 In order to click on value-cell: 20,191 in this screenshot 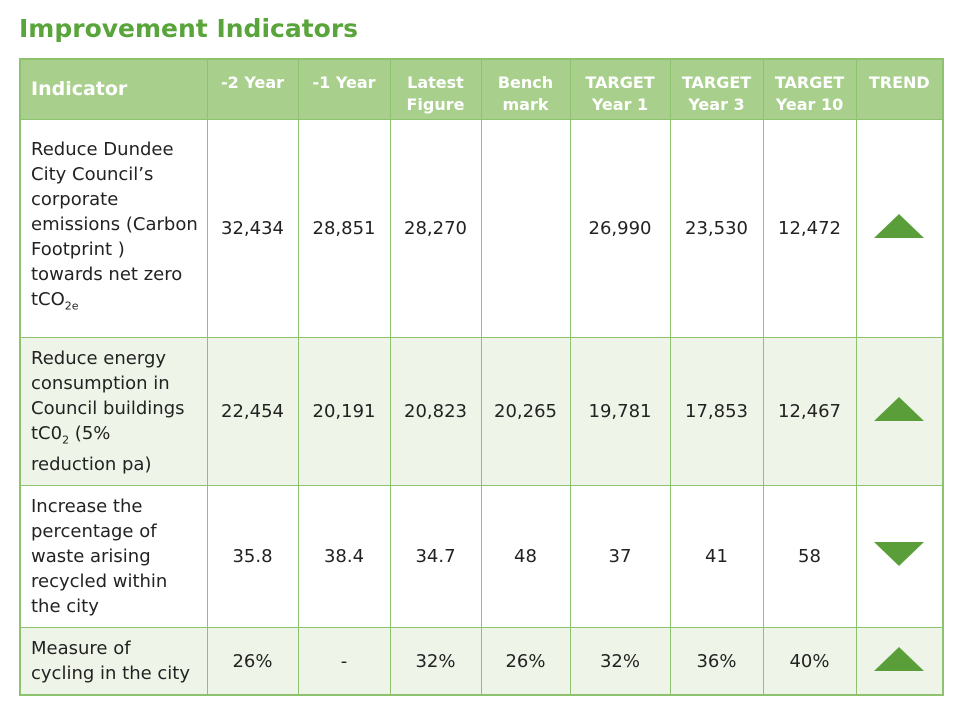, I will do `click(344, 411)`.